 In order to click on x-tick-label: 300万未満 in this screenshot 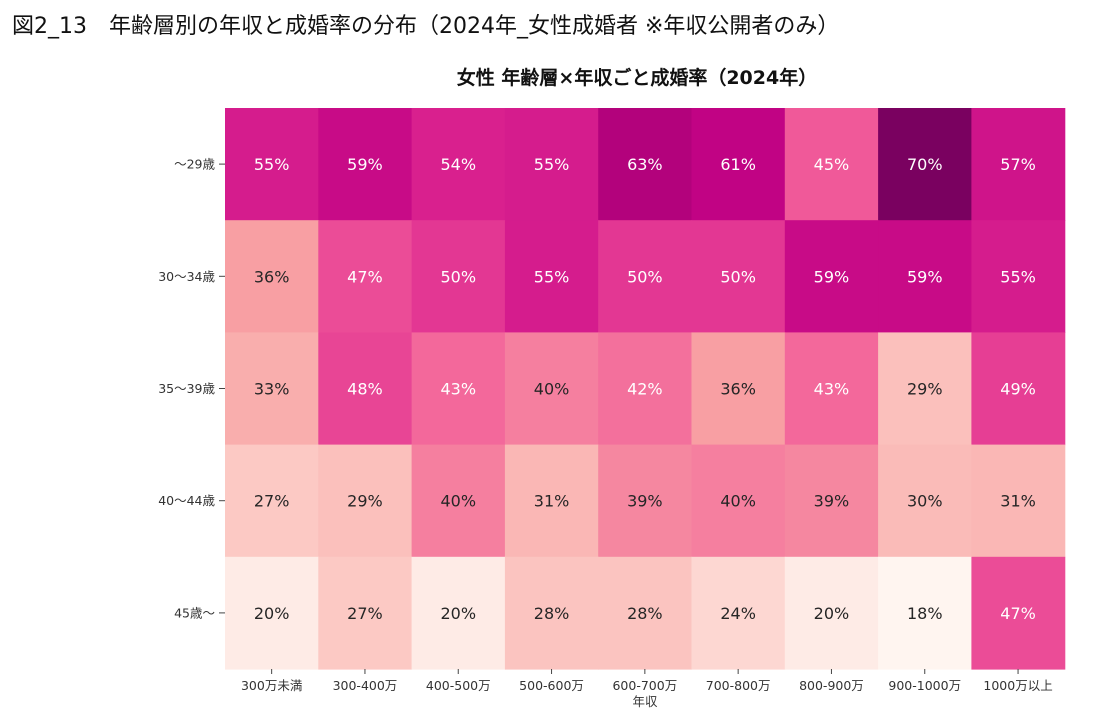, I will do `click(271, 685)`.